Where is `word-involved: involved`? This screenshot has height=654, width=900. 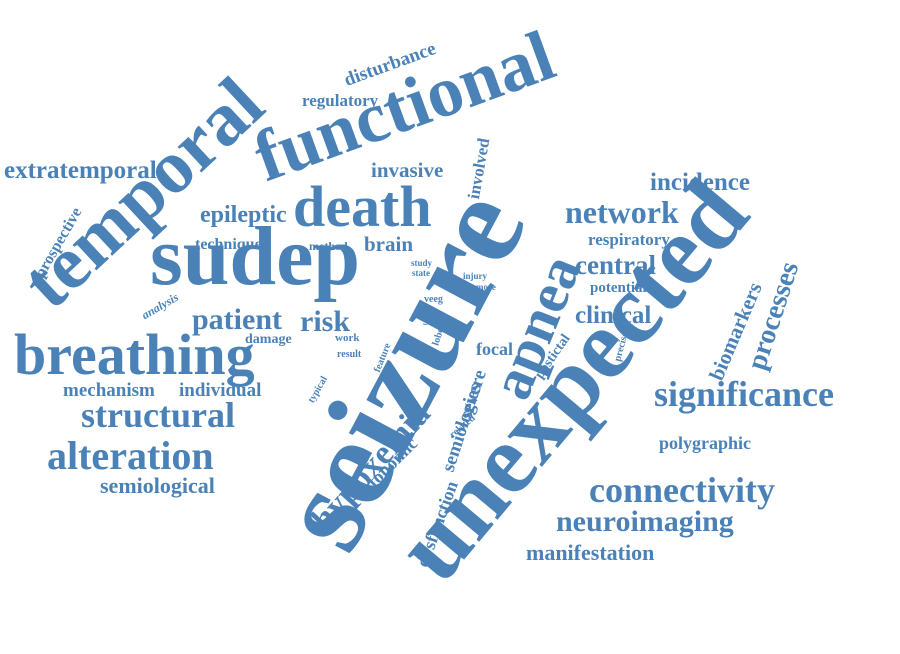 word-involved: involved is located at coordinates (479, 168).